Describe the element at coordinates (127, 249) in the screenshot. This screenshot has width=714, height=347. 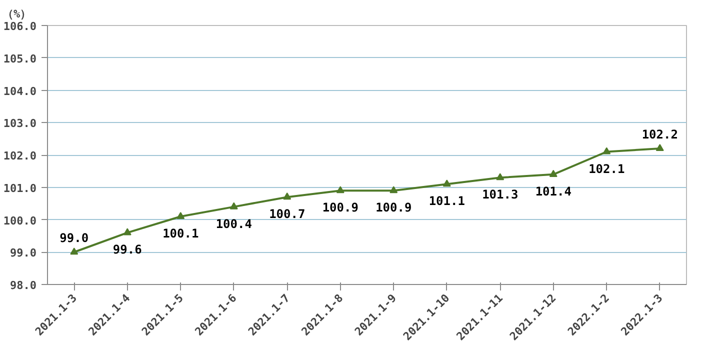
I see `data-label: 99.6` at that location.